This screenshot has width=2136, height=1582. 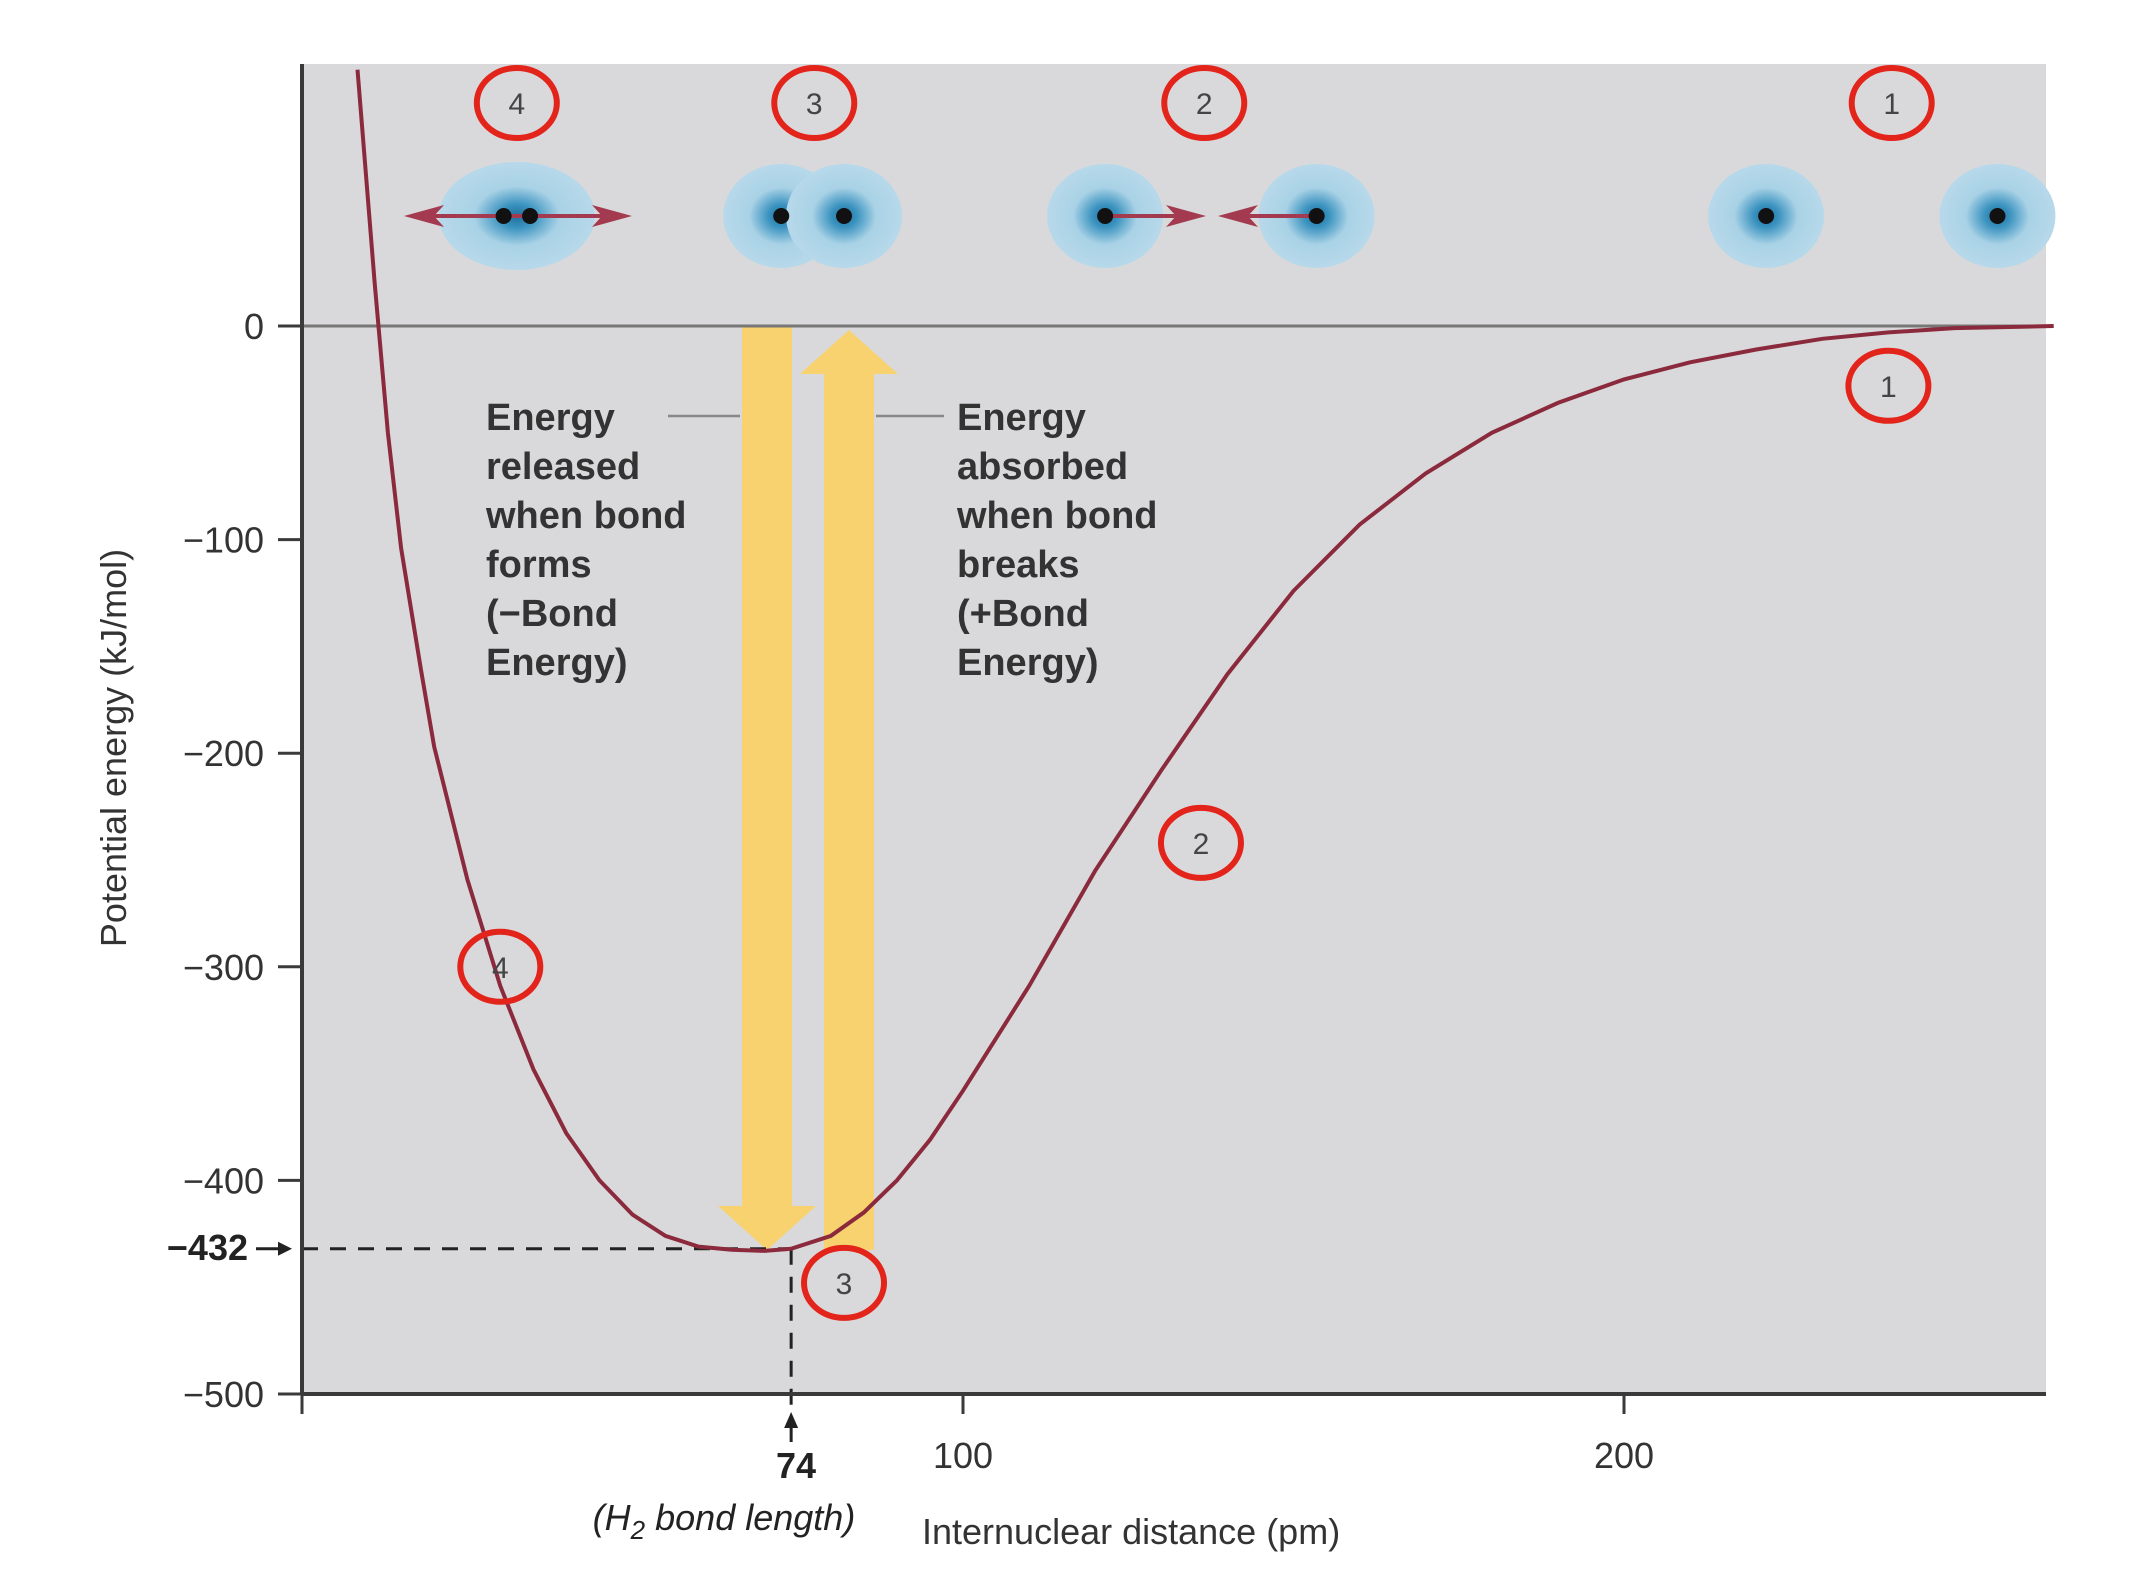 What do you see at coordinates (1027, 663) in the screenshot?
I see `energy-absorbed-text-line: Energy)` at bounding box center [1027, 663].